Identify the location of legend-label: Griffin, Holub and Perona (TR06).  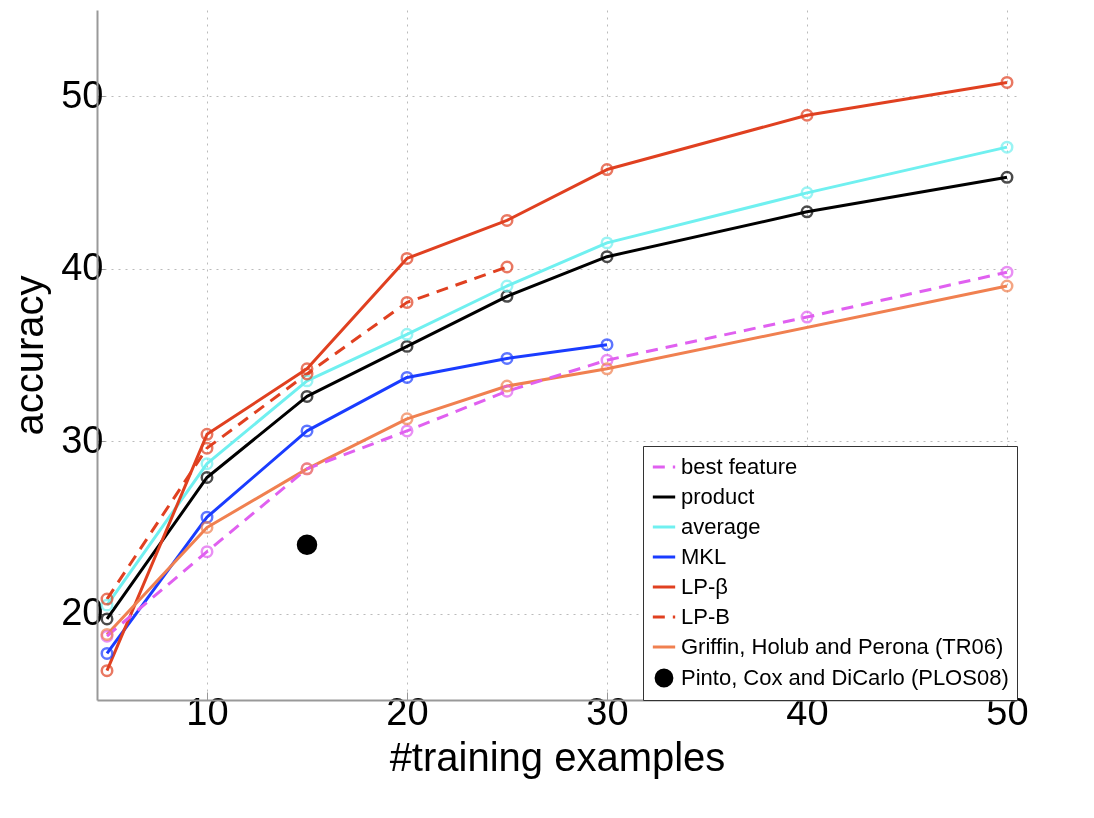
(842, 646).